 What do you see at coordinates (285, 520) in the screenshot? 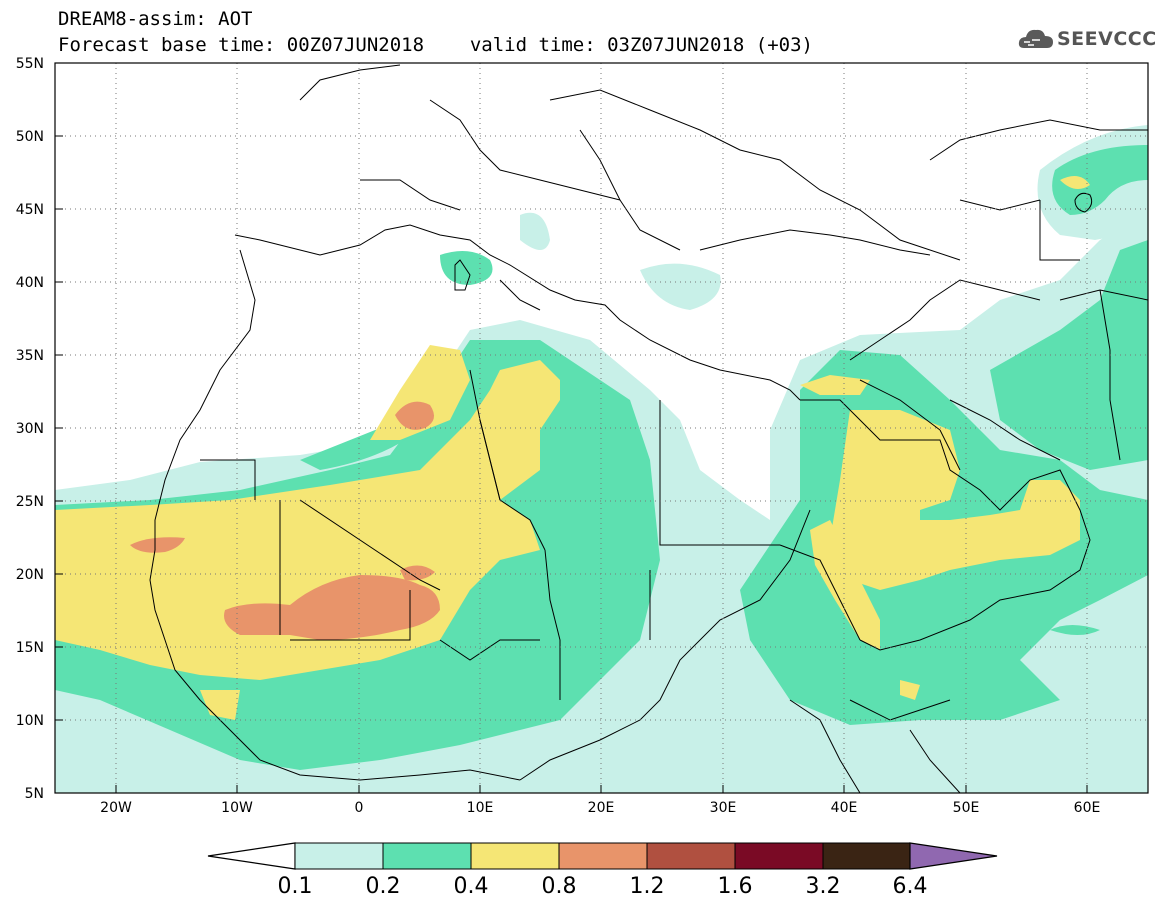
I see `aot-band-0.8-1.2` at bounding box center [285, 520].